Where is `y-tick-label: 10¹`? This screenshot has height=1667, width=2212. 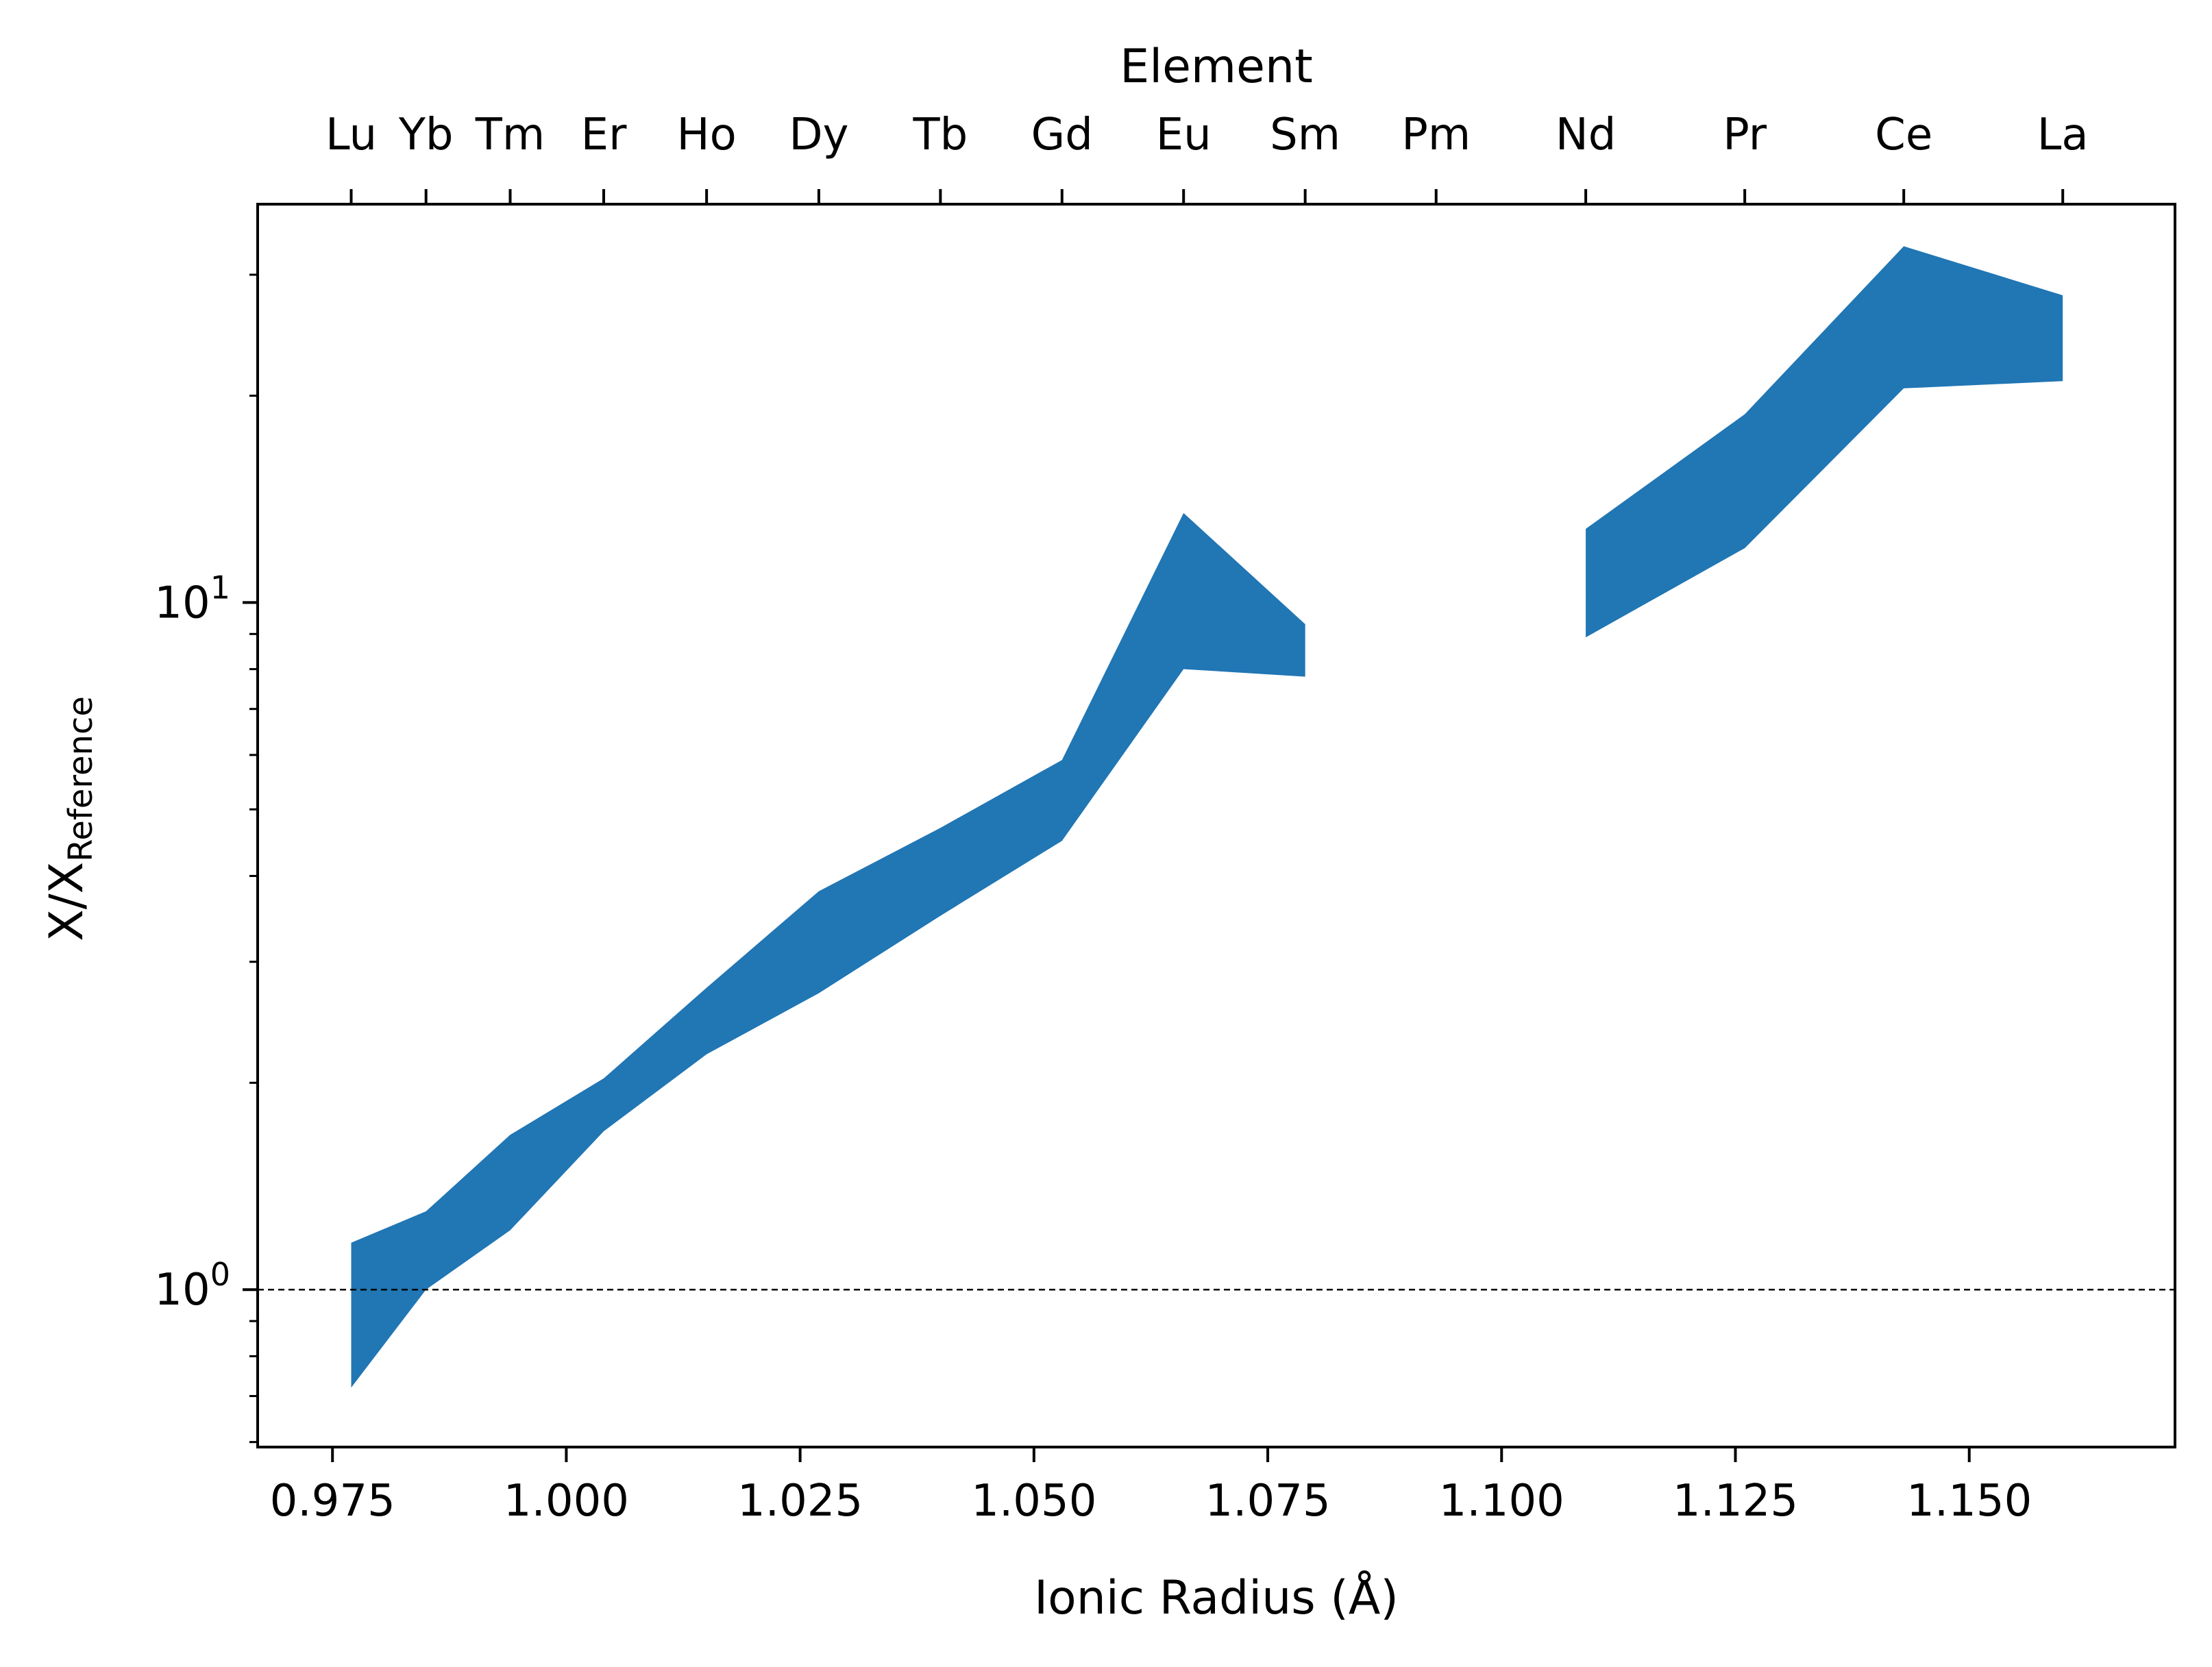 y-tick-label: 10¹ is located at coordinates (192, 598).